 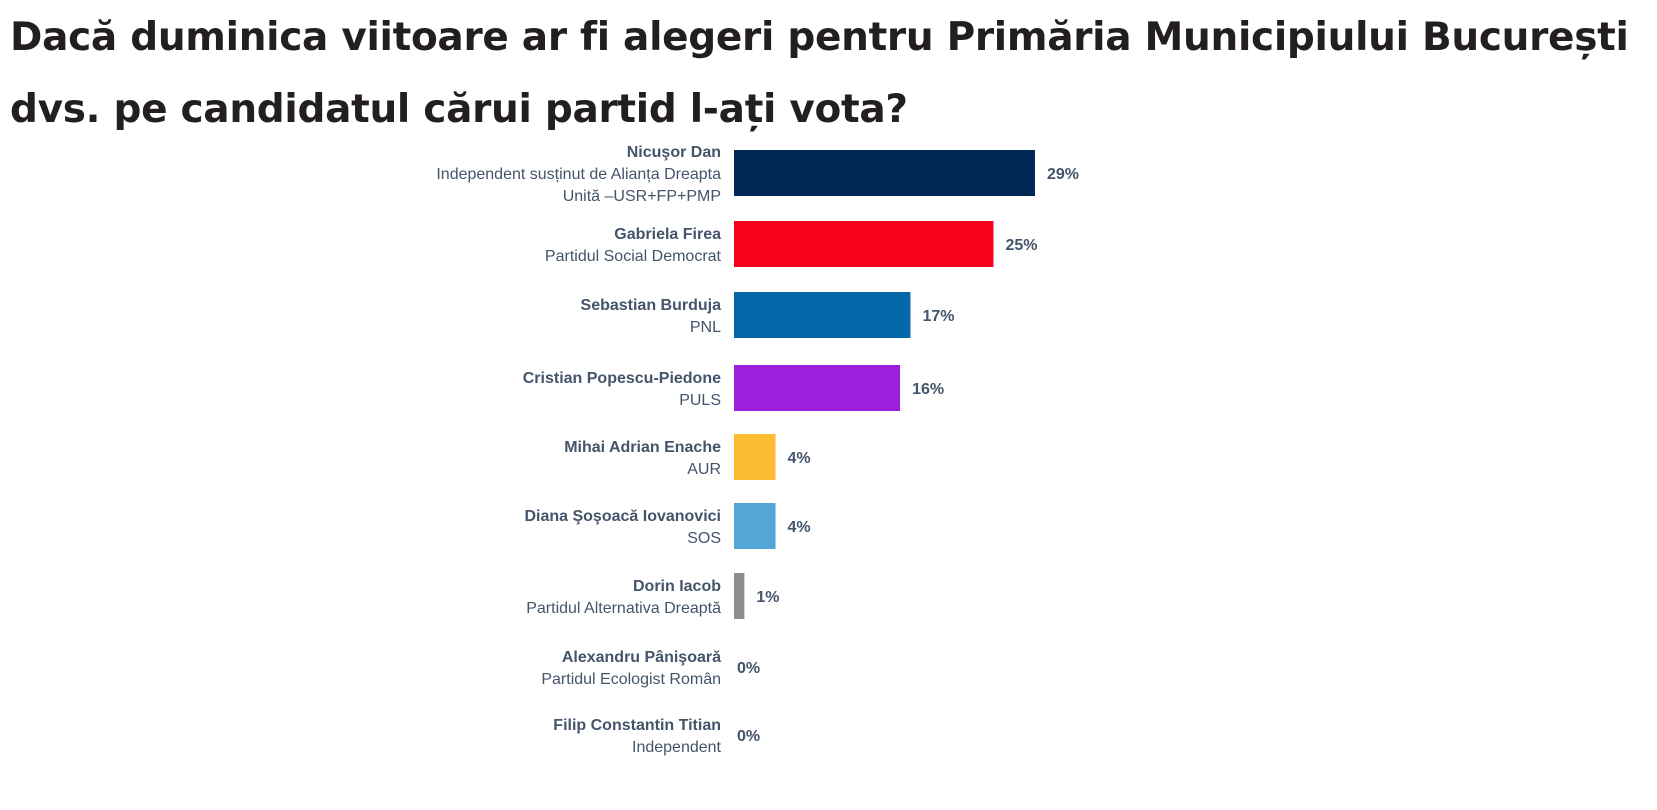 I want to click on data-label: 1%, so click(x=767, y=597).